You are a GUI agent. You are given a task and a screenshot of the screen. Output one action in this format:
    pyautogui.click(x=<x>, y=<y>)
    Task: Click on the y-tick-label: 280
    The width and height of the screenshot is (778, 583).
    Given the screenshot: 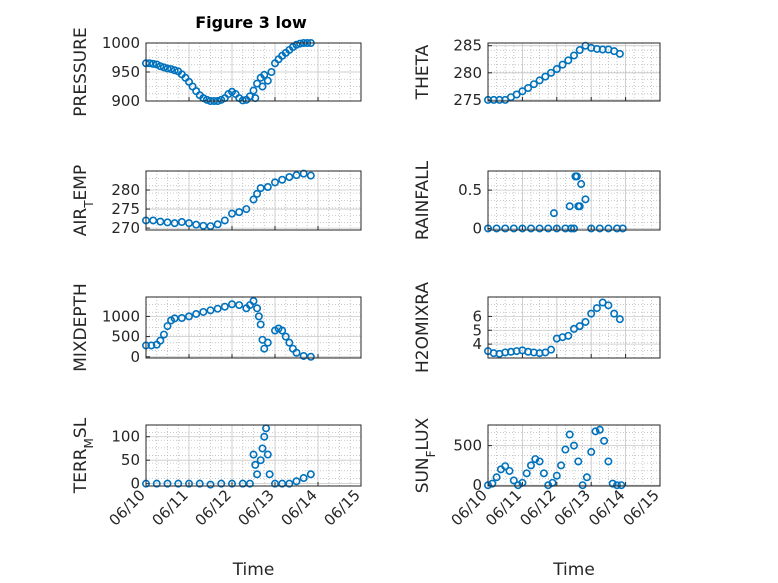 What is the action you would take?
    pyautogui.click(x=125, y=190)
    